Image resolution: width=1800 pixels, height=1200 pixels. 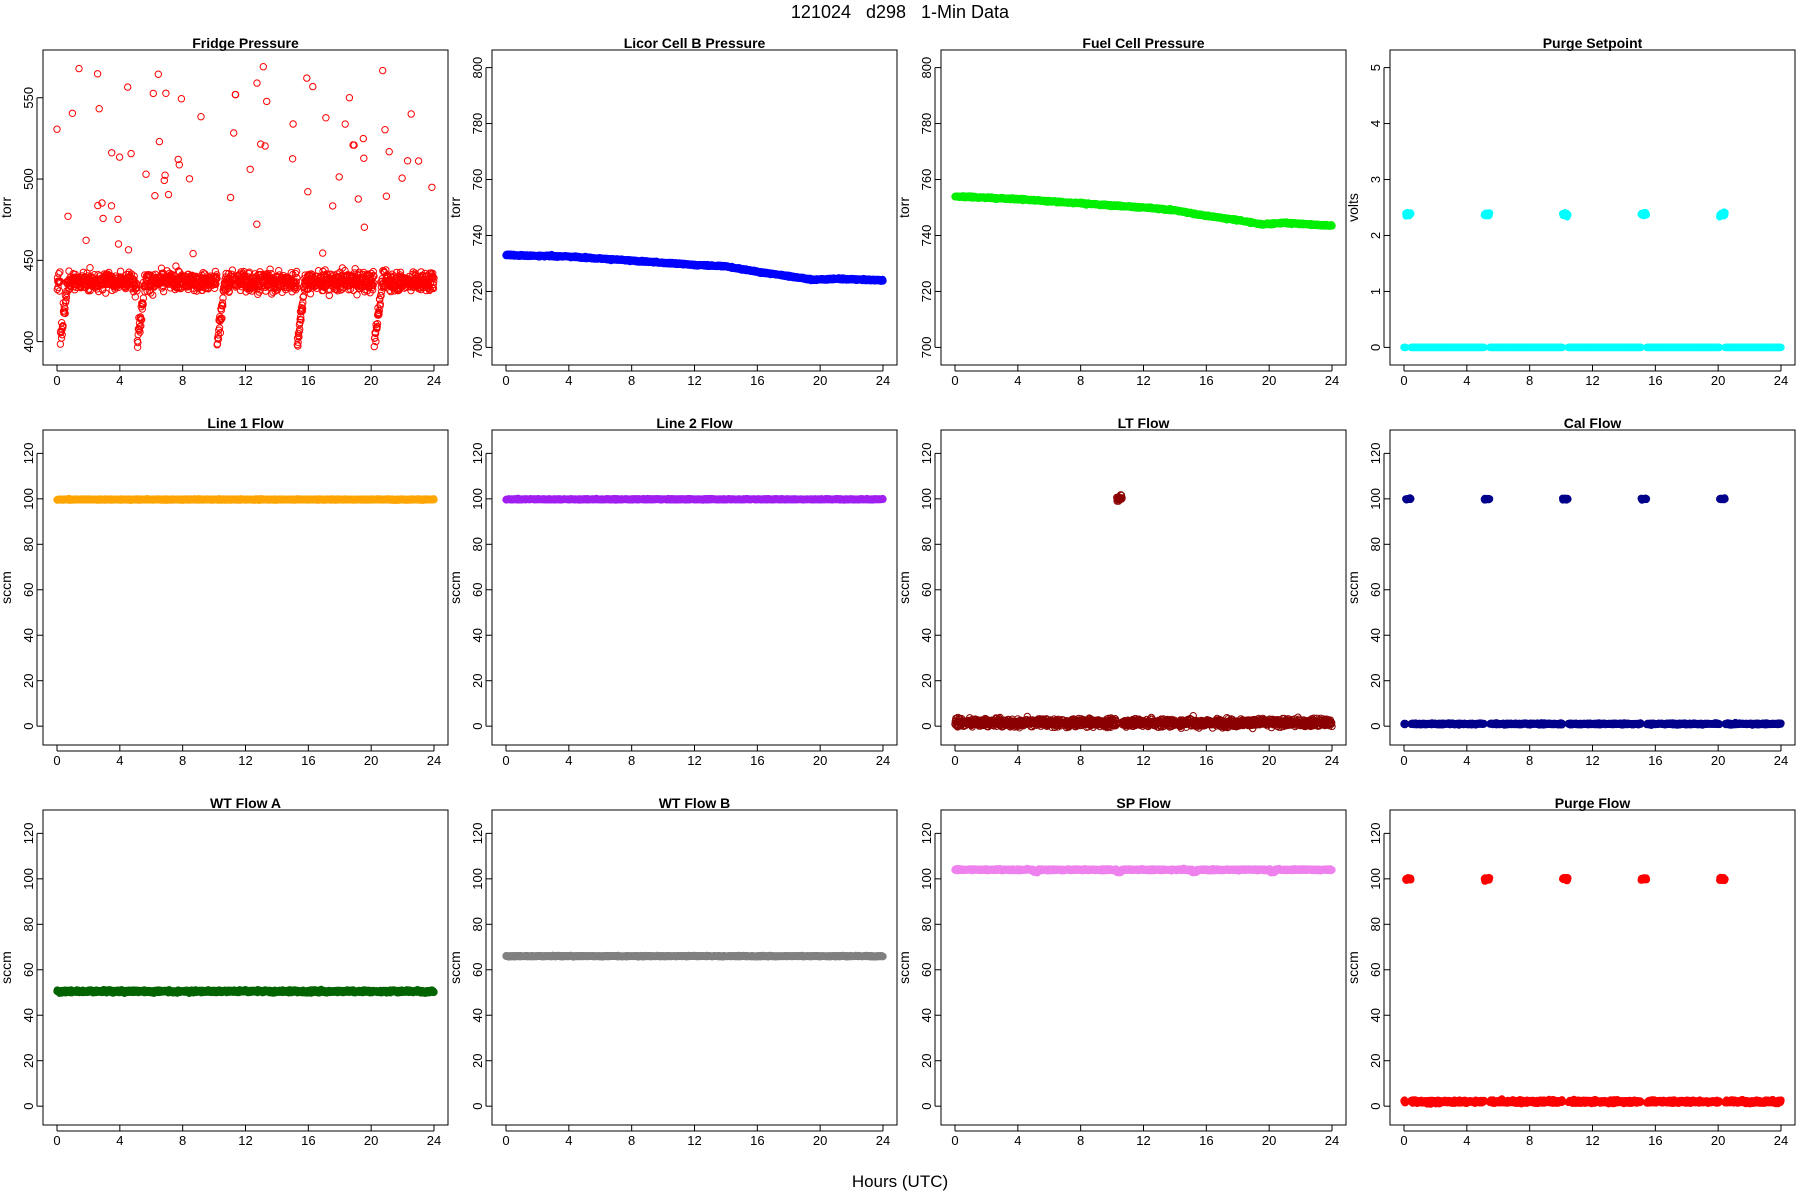 What do you see at coordinates (926, 236) in the screenshot?
I see `y-tick-label: 740` at bounding box center [926, 236].